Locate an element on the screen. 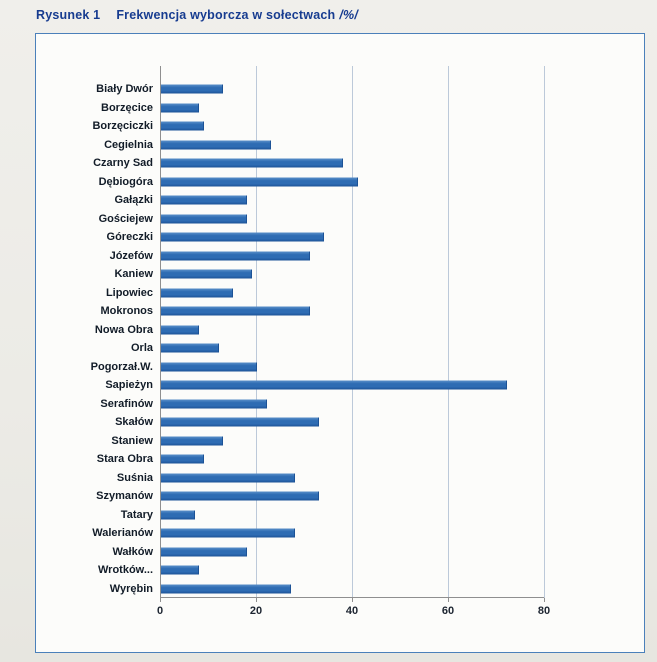 This screenshot has height=662, width=657. category-label: Gałązki is located at coordinates (133, 200).